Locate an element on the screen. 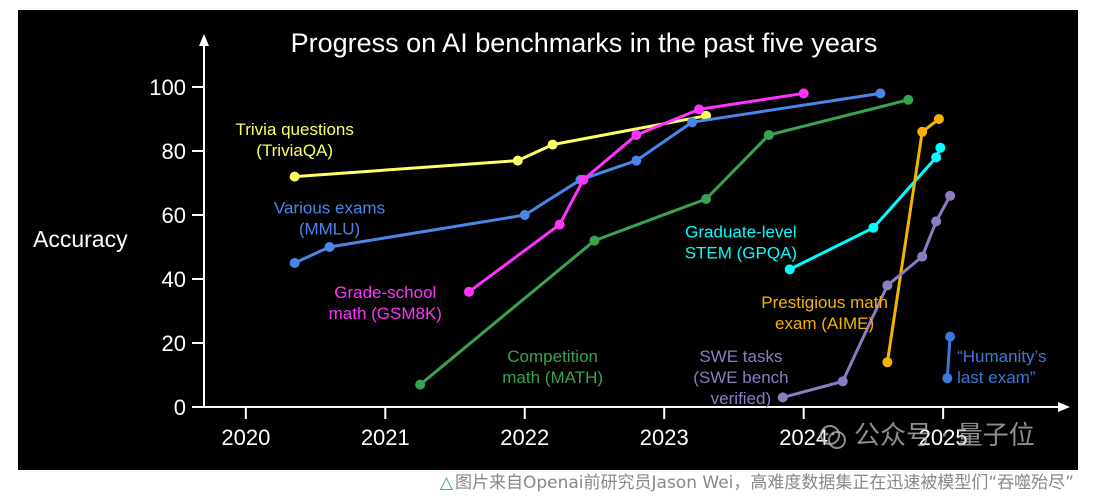  series-gsm8k is located at coordinates (636, 192).